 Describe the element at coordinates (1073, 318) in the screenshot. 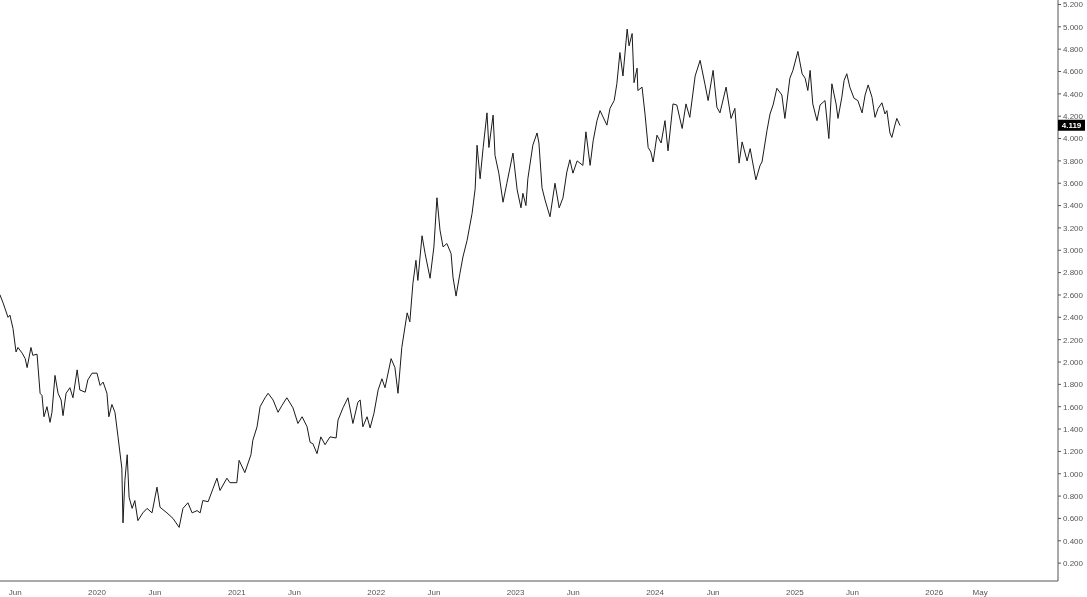

I see `y-tick-label: 2.400` at that location.